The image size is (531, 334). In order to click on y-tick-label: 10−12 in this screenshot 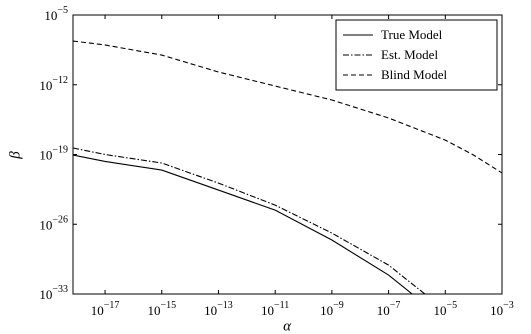, I will do `click(53, 84)`.